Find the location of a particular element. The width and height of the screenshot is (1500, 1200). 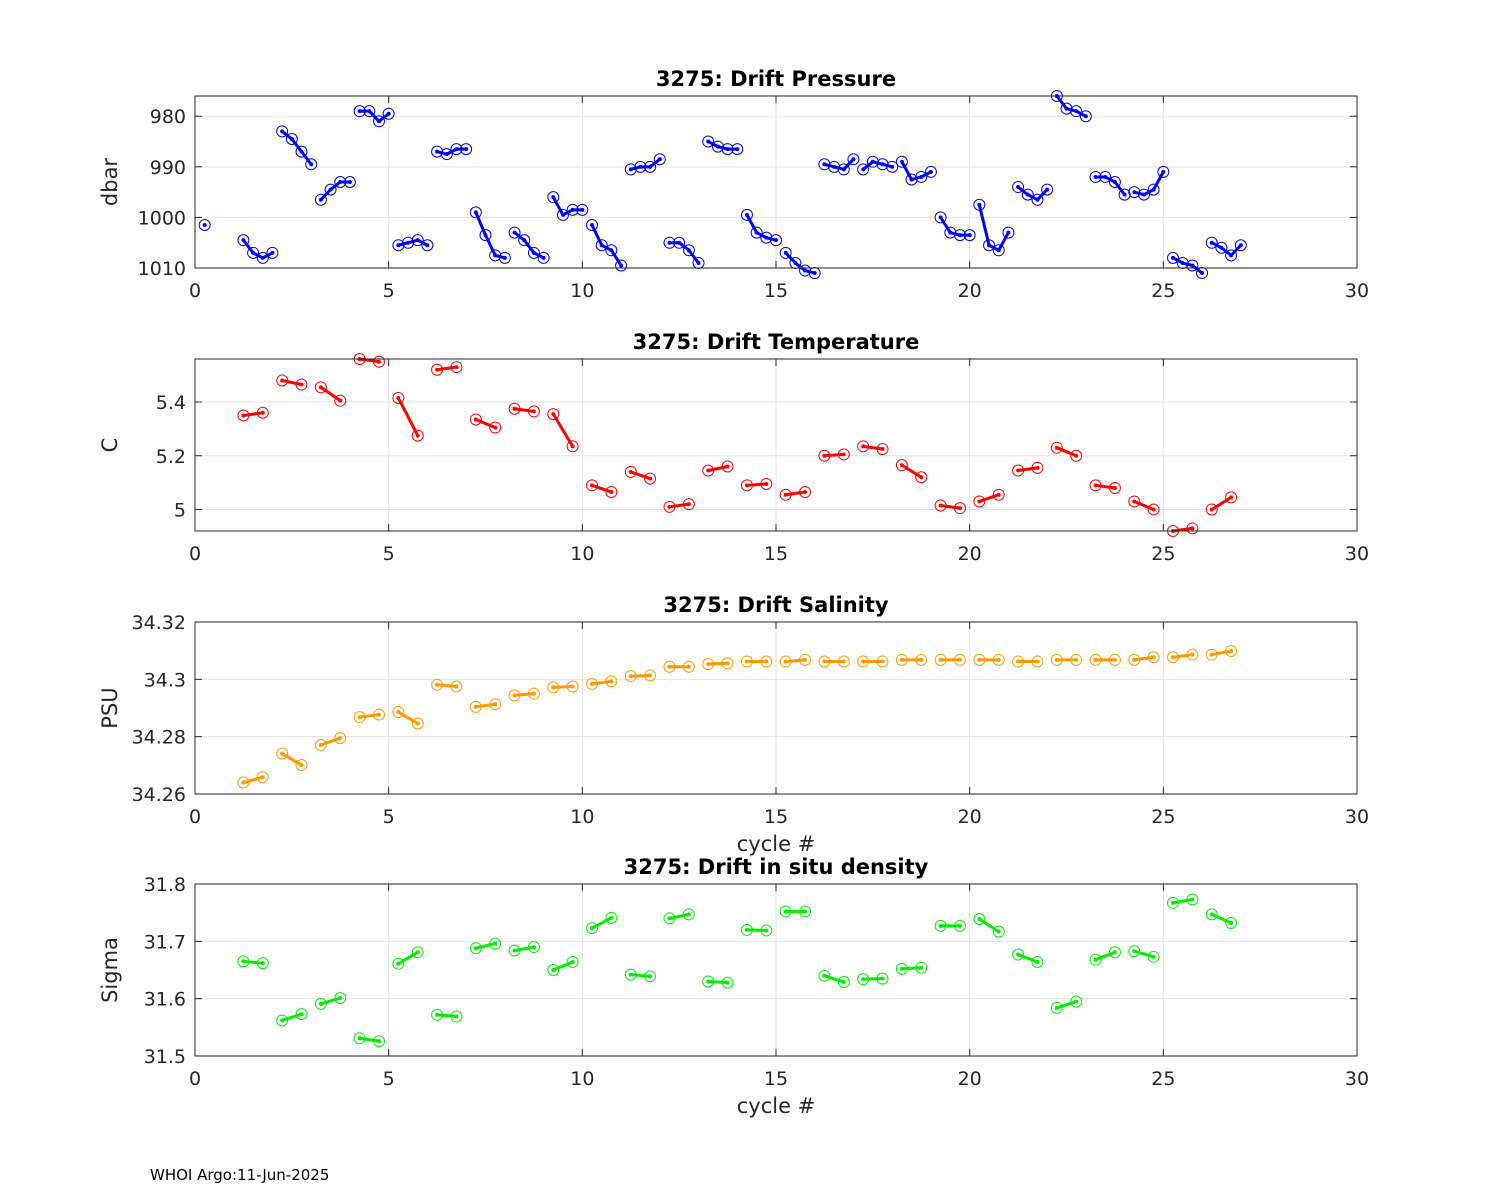

y-tick-label: 34.3 is located at coordinates (165, 680).